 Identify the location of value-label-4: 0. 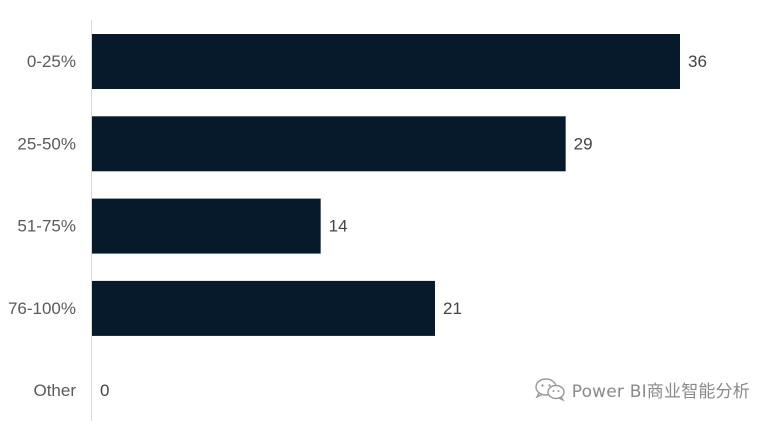
(104, 390).